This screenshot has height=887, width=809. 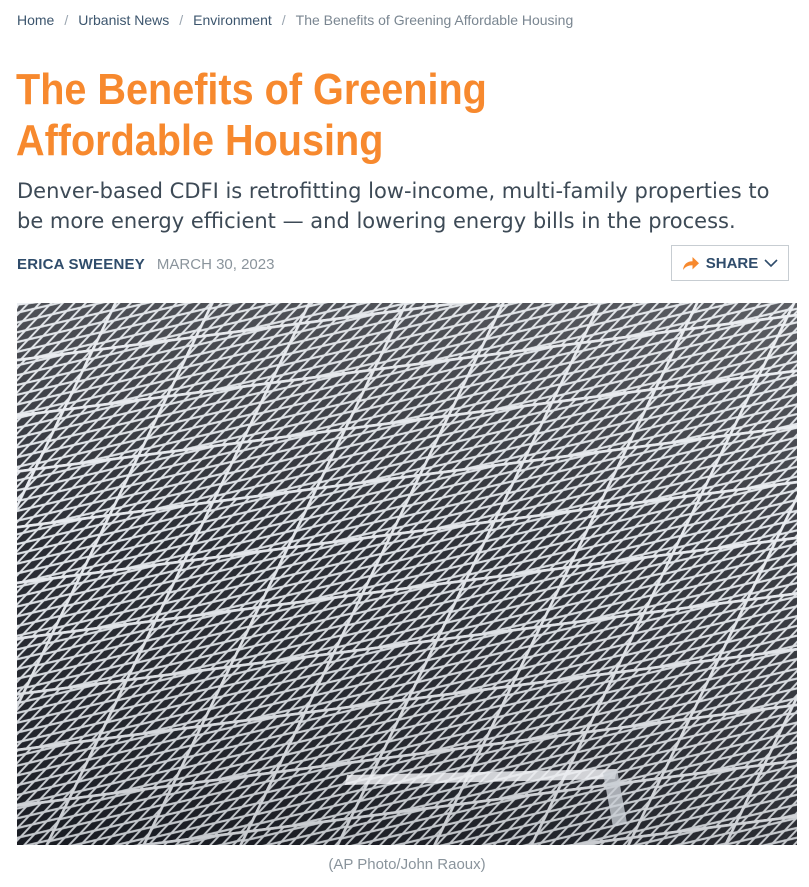 I want to click on author-name: ERICA SWEENEY, so click(x=81, y=264).